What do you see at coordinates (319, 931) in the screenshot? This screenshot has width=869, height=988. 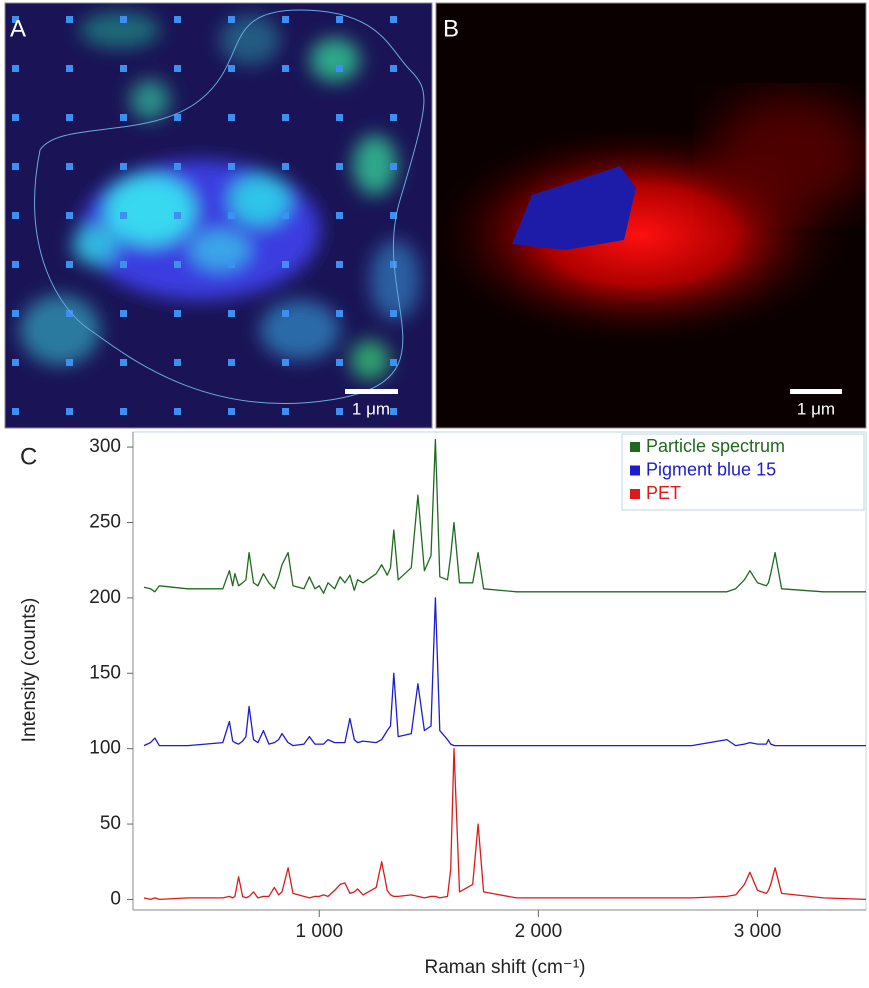 I see `x-tick-label: 1 000` at bounding box center [319, 931].